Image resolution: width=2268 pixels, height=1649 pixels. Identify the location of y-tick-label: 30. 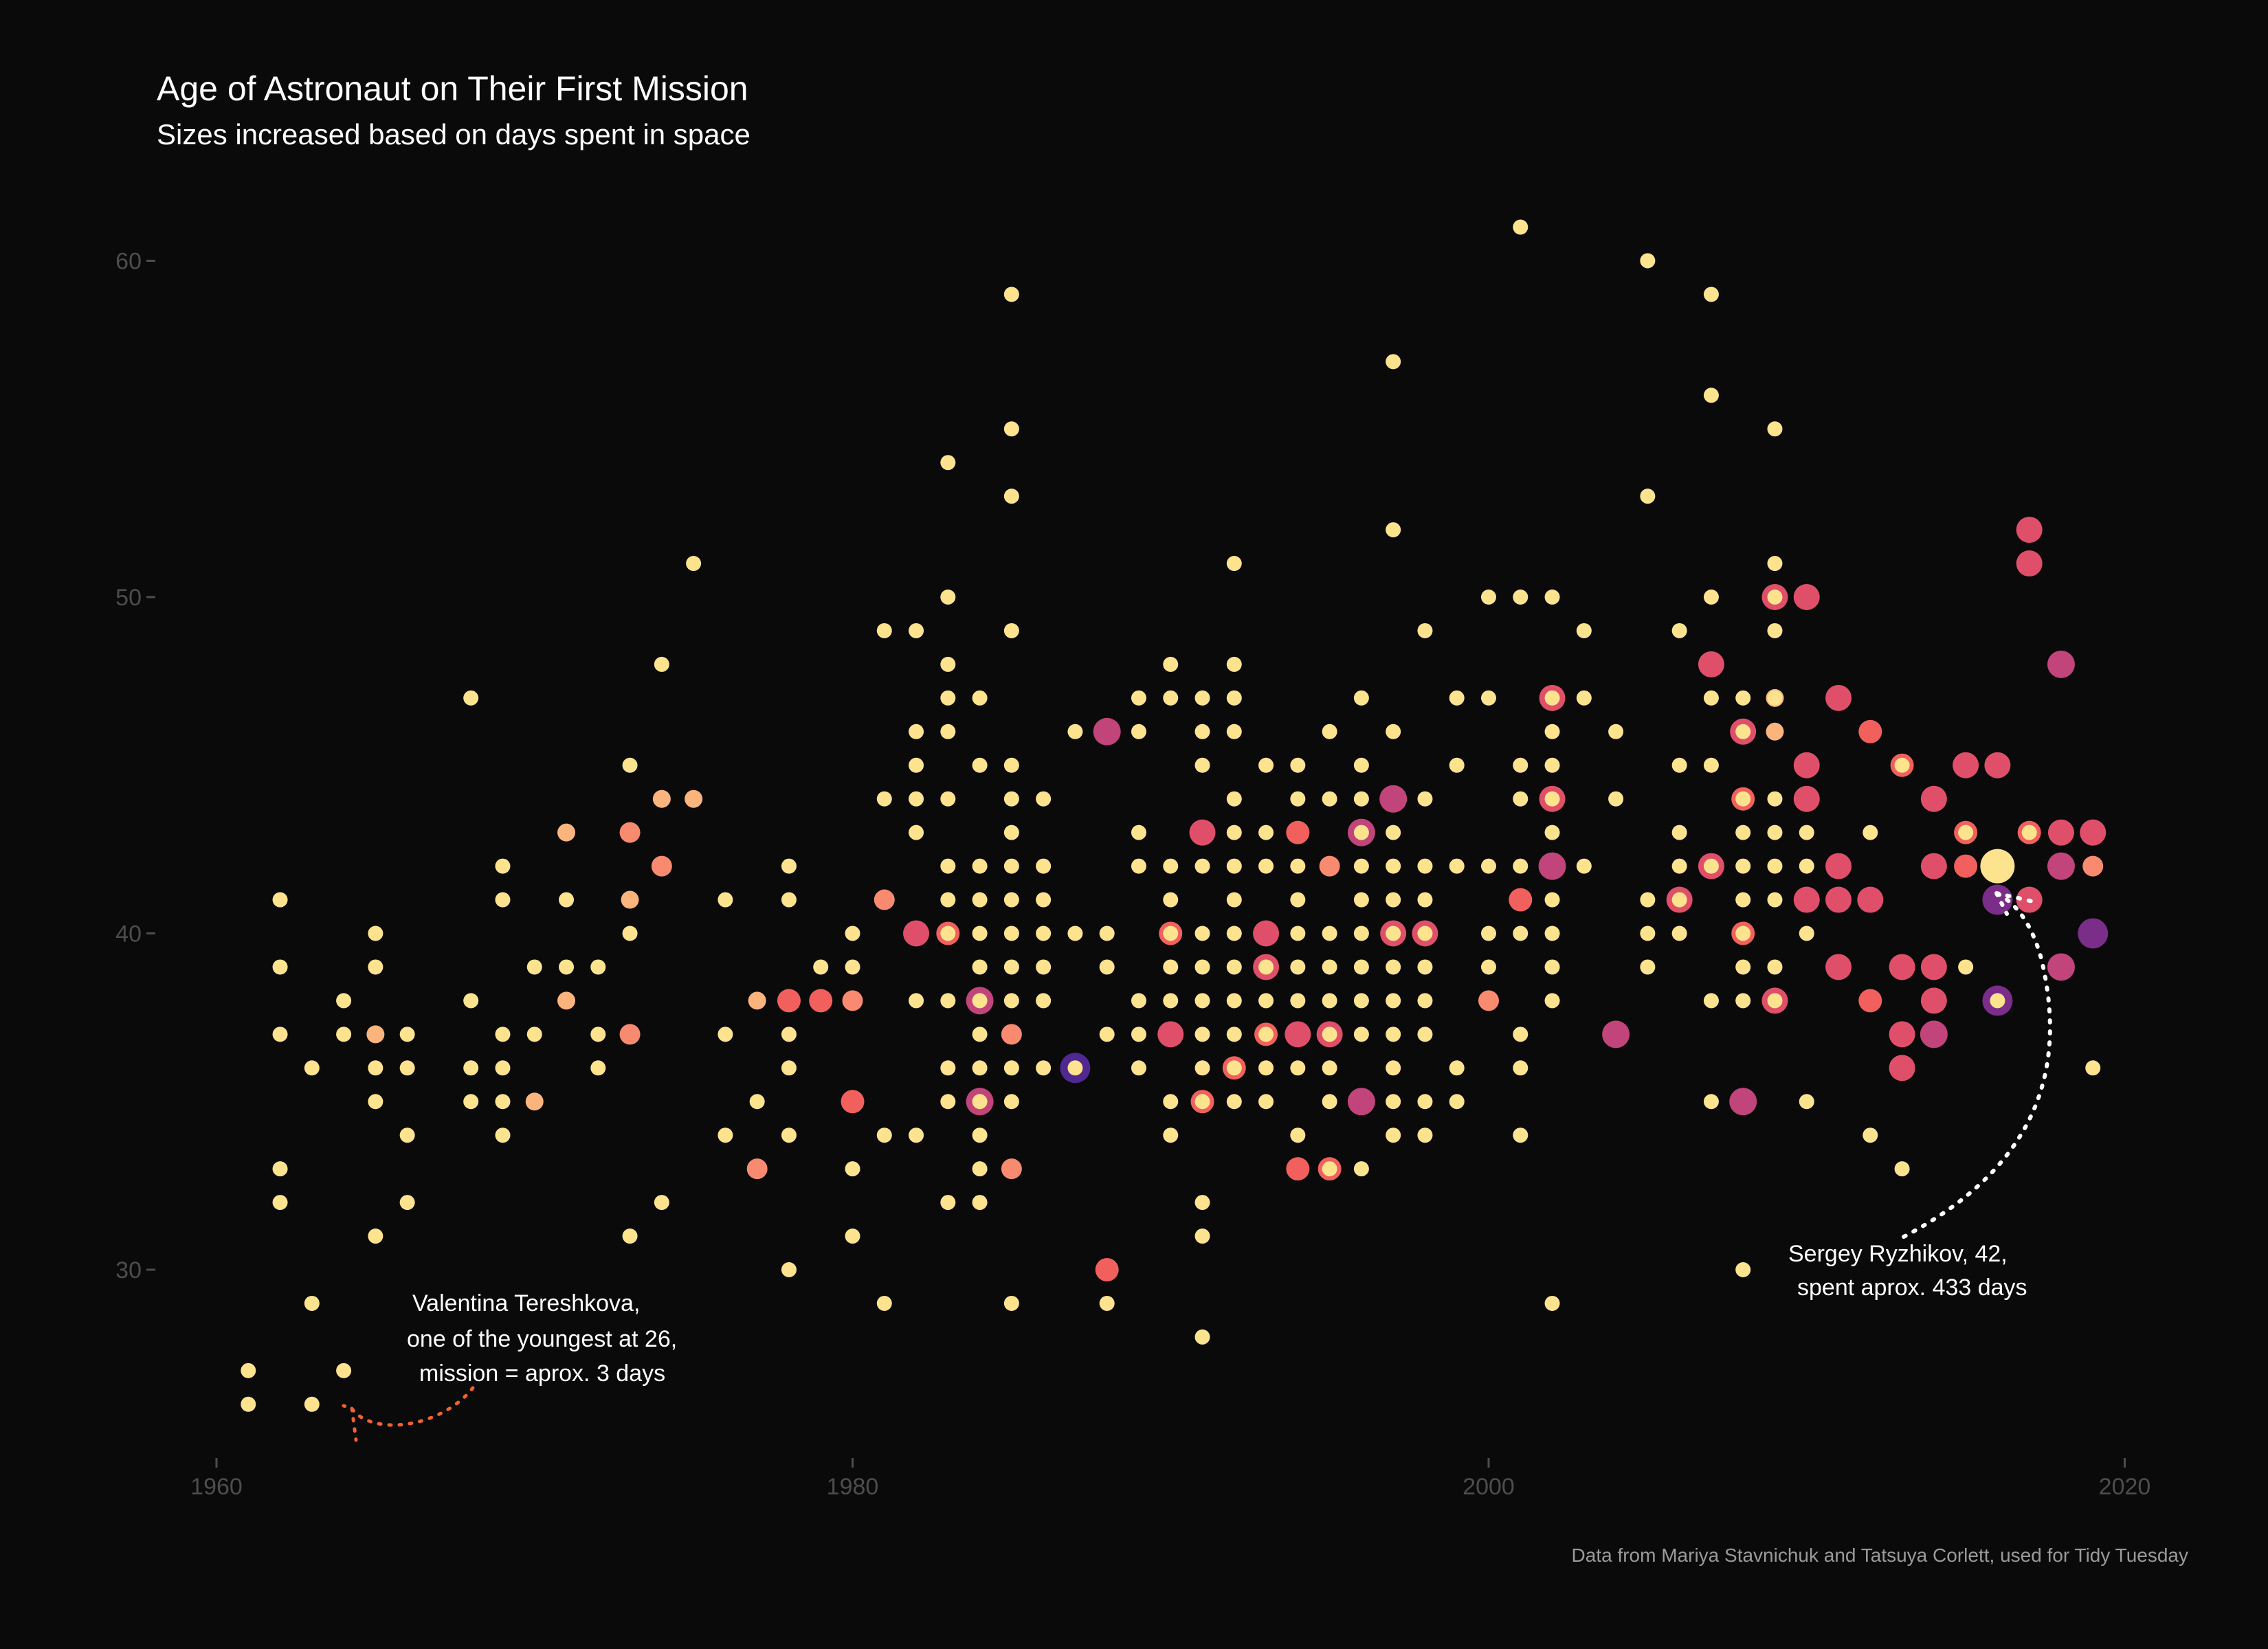
(128, 1270).